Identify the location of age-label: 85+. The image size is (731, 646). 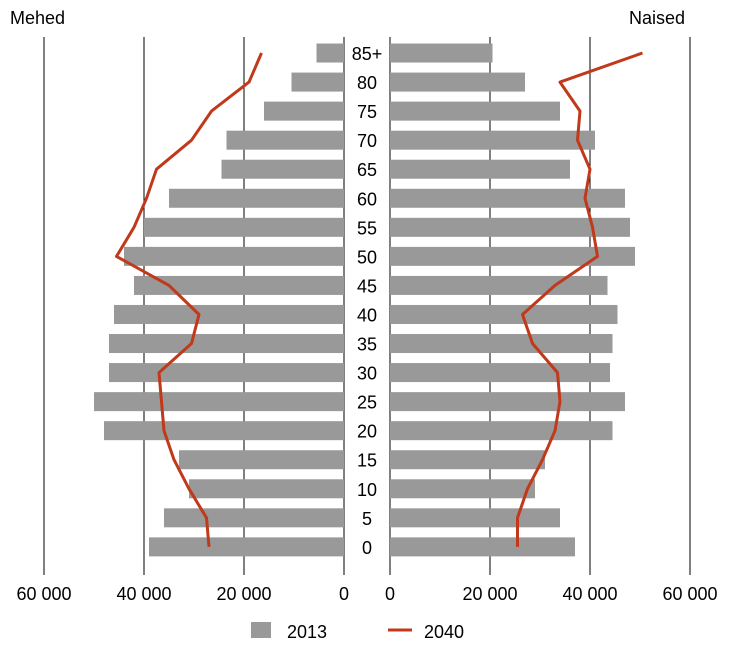
(367, 54).